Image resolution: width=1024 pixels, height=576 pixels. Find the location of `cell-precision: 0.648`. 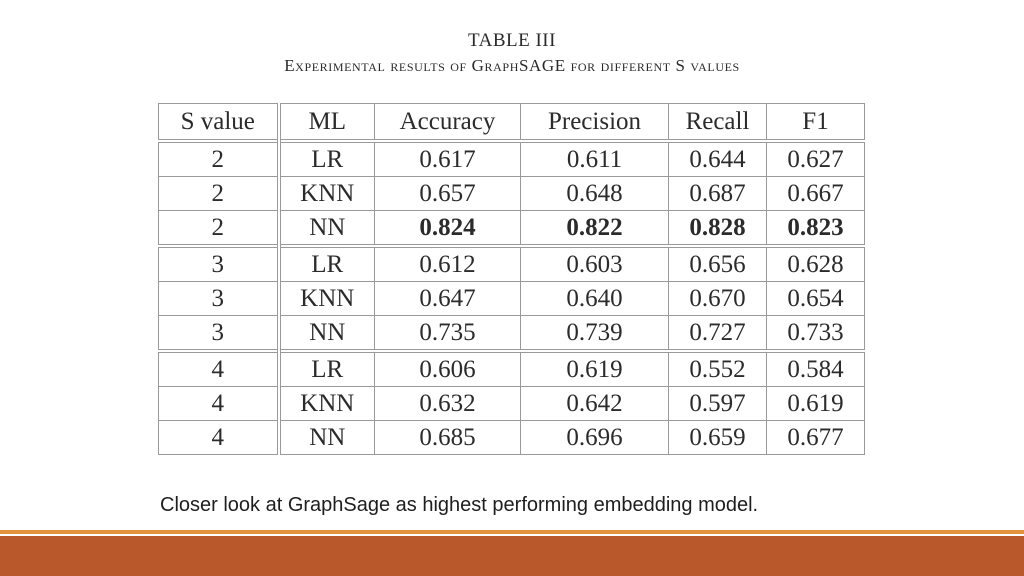

cell-precision: 0.648 is located at coordinates (594, 193).